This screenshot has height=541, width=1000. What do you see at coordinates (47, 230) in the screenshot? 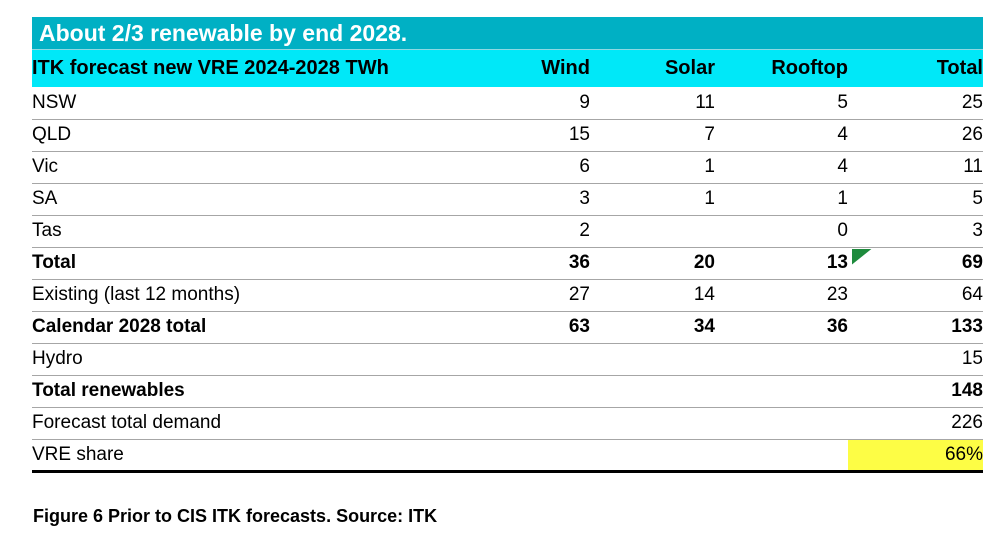
I see `row-label: Tas` at bounding box center [47, 230].